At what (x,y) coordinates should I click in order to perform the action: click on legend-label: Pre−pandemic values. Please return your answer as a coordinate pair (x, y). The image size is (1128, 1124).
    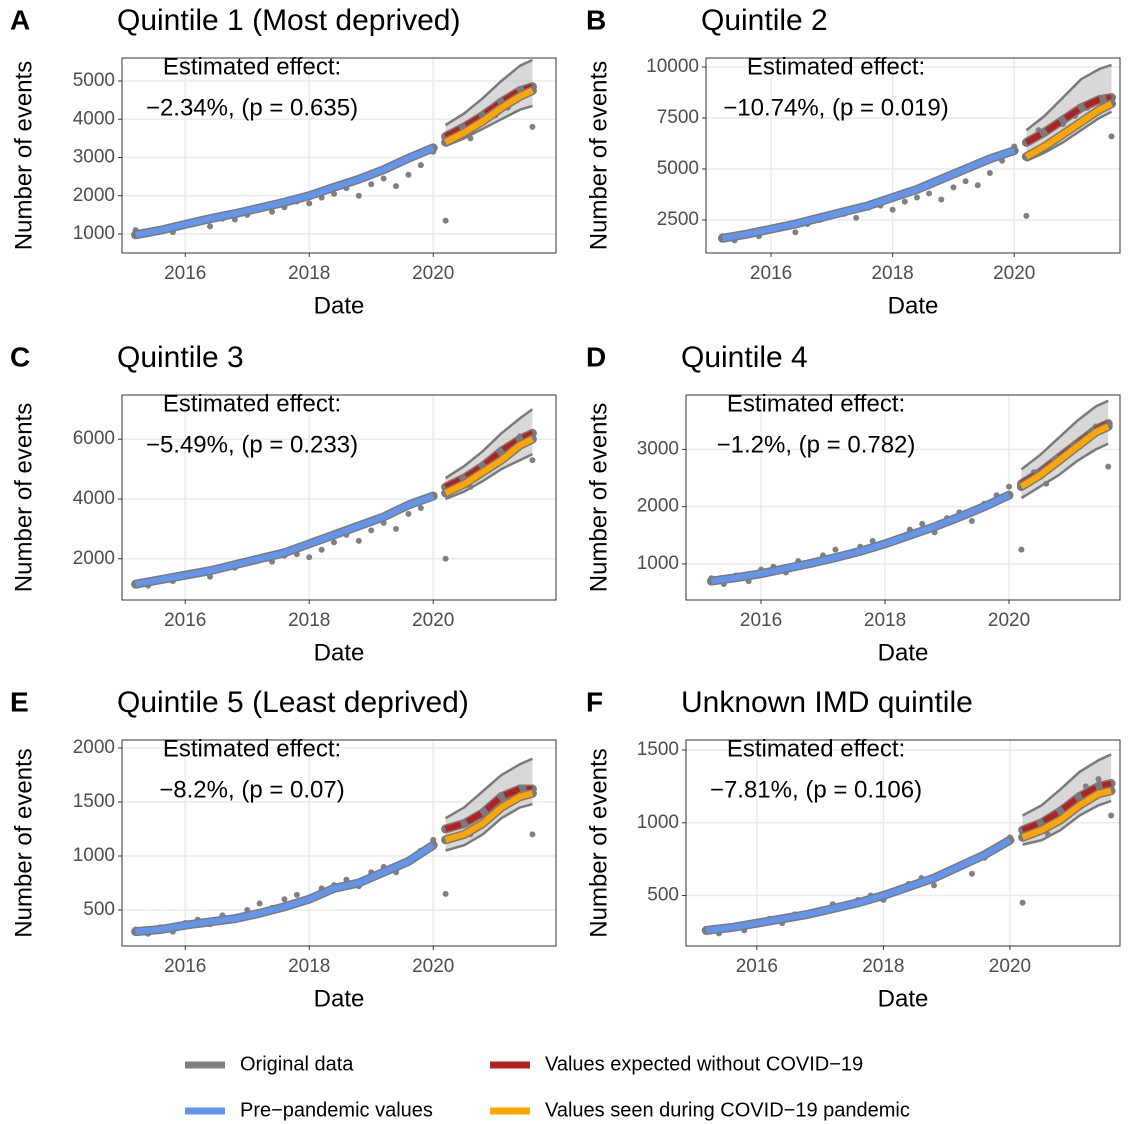
    Looking at the image, I should click on (336, 1110).